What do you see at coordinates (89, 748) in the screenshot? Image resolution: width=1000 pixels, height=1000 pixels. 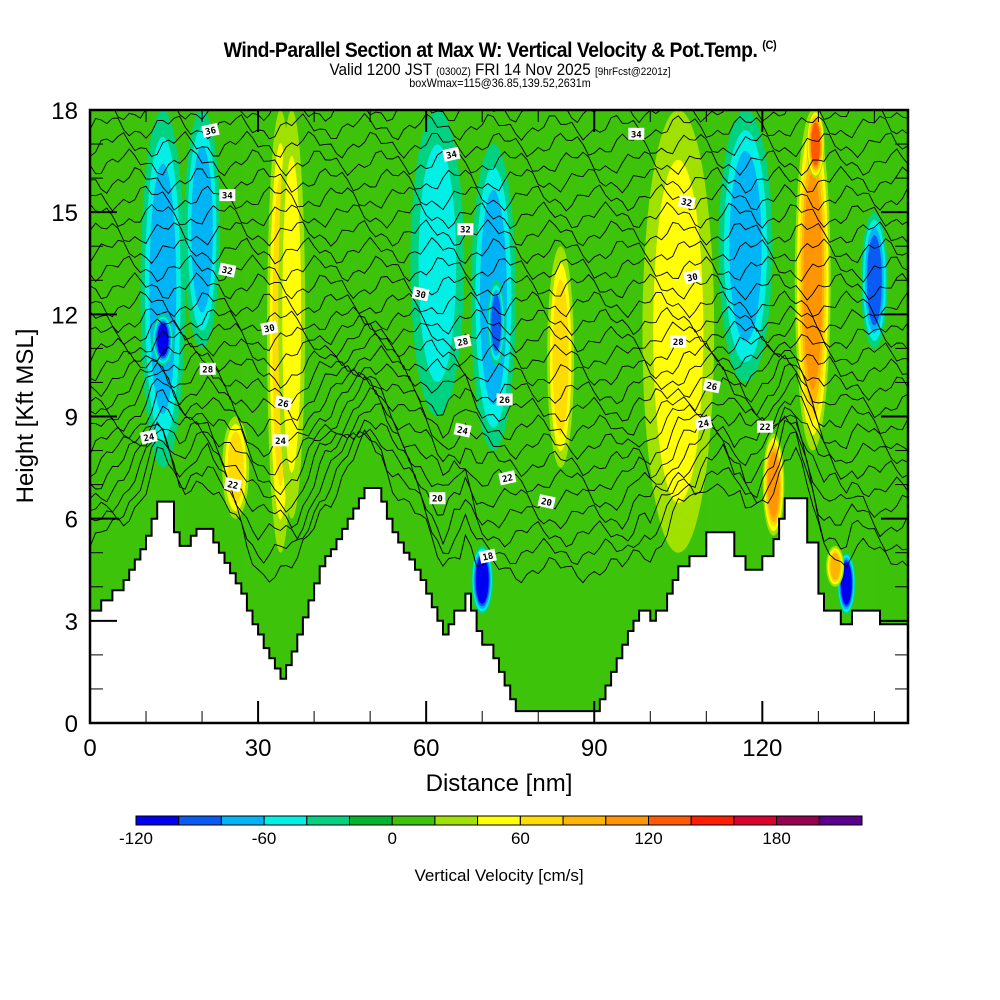 I see `x-tick-label: 0` at bounding box center [89, 748].